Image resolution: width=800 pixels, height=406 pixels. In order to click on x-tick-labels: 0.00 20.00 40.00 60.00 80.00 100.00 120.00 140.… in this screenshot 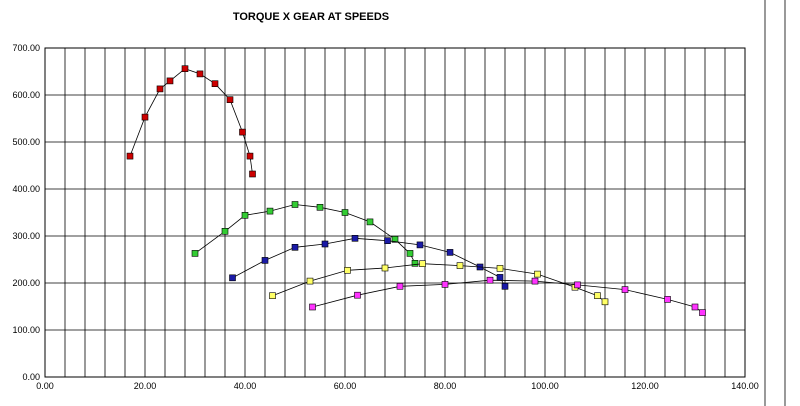, I will do `click(397, 386)`.